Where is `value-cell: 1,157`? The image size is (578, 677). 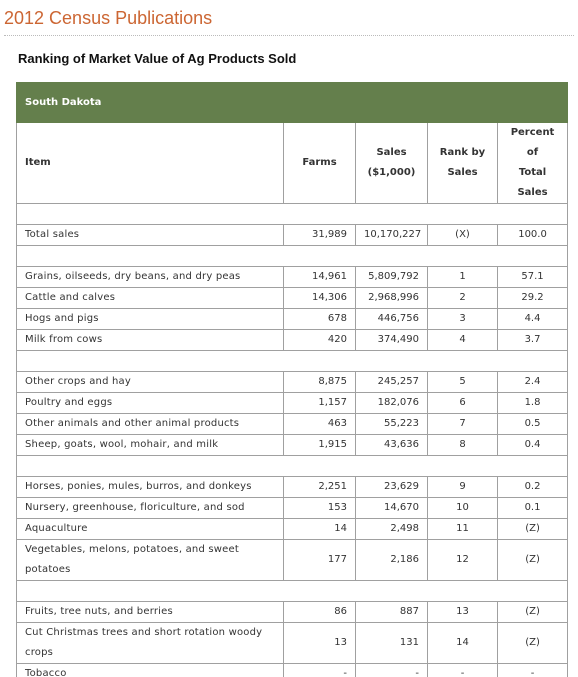 value-cell: 1,157 is located at coordinates (319, 403).